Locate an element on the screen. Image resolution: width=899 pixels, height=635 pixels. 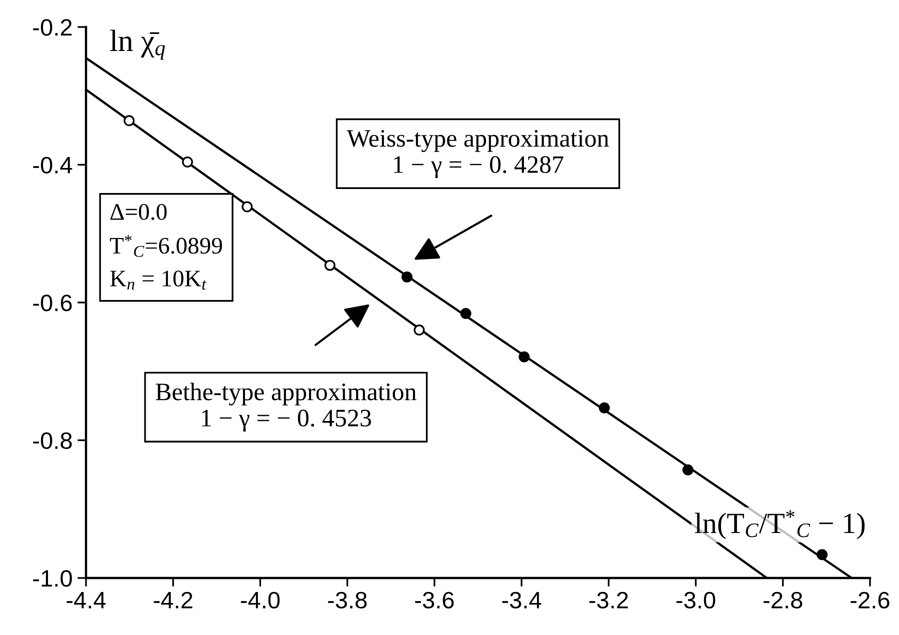
annotation: Bethe-type approximation 1 − γ = − 0. 4523 is located at coordinates (286, 407).